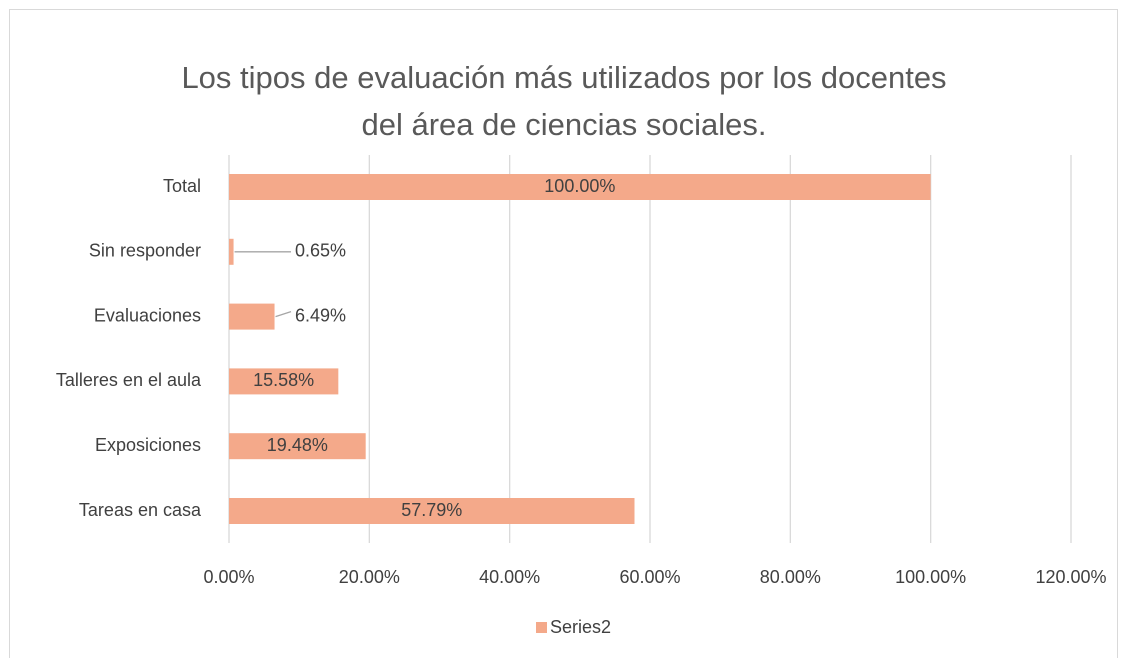  I want to click on y-tick-label: Total, so click(182, 186).